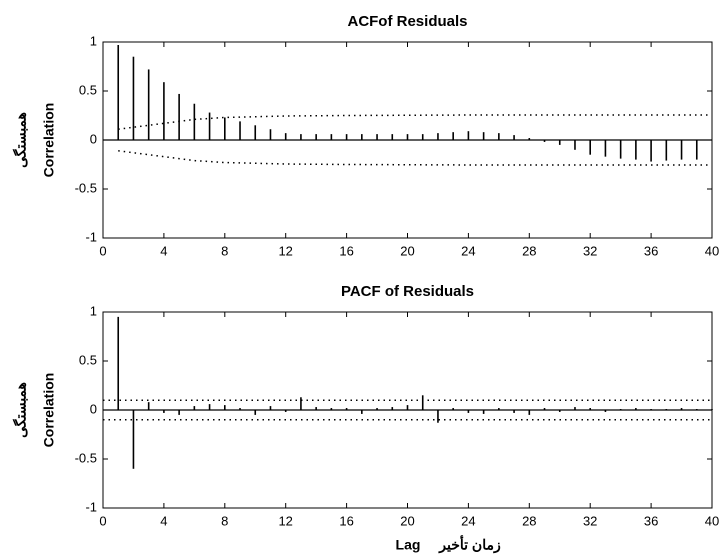  Describe the element at coordinates (407, 21) in the screenshot. I see `chart-title: ACFof Residuals` at that location.